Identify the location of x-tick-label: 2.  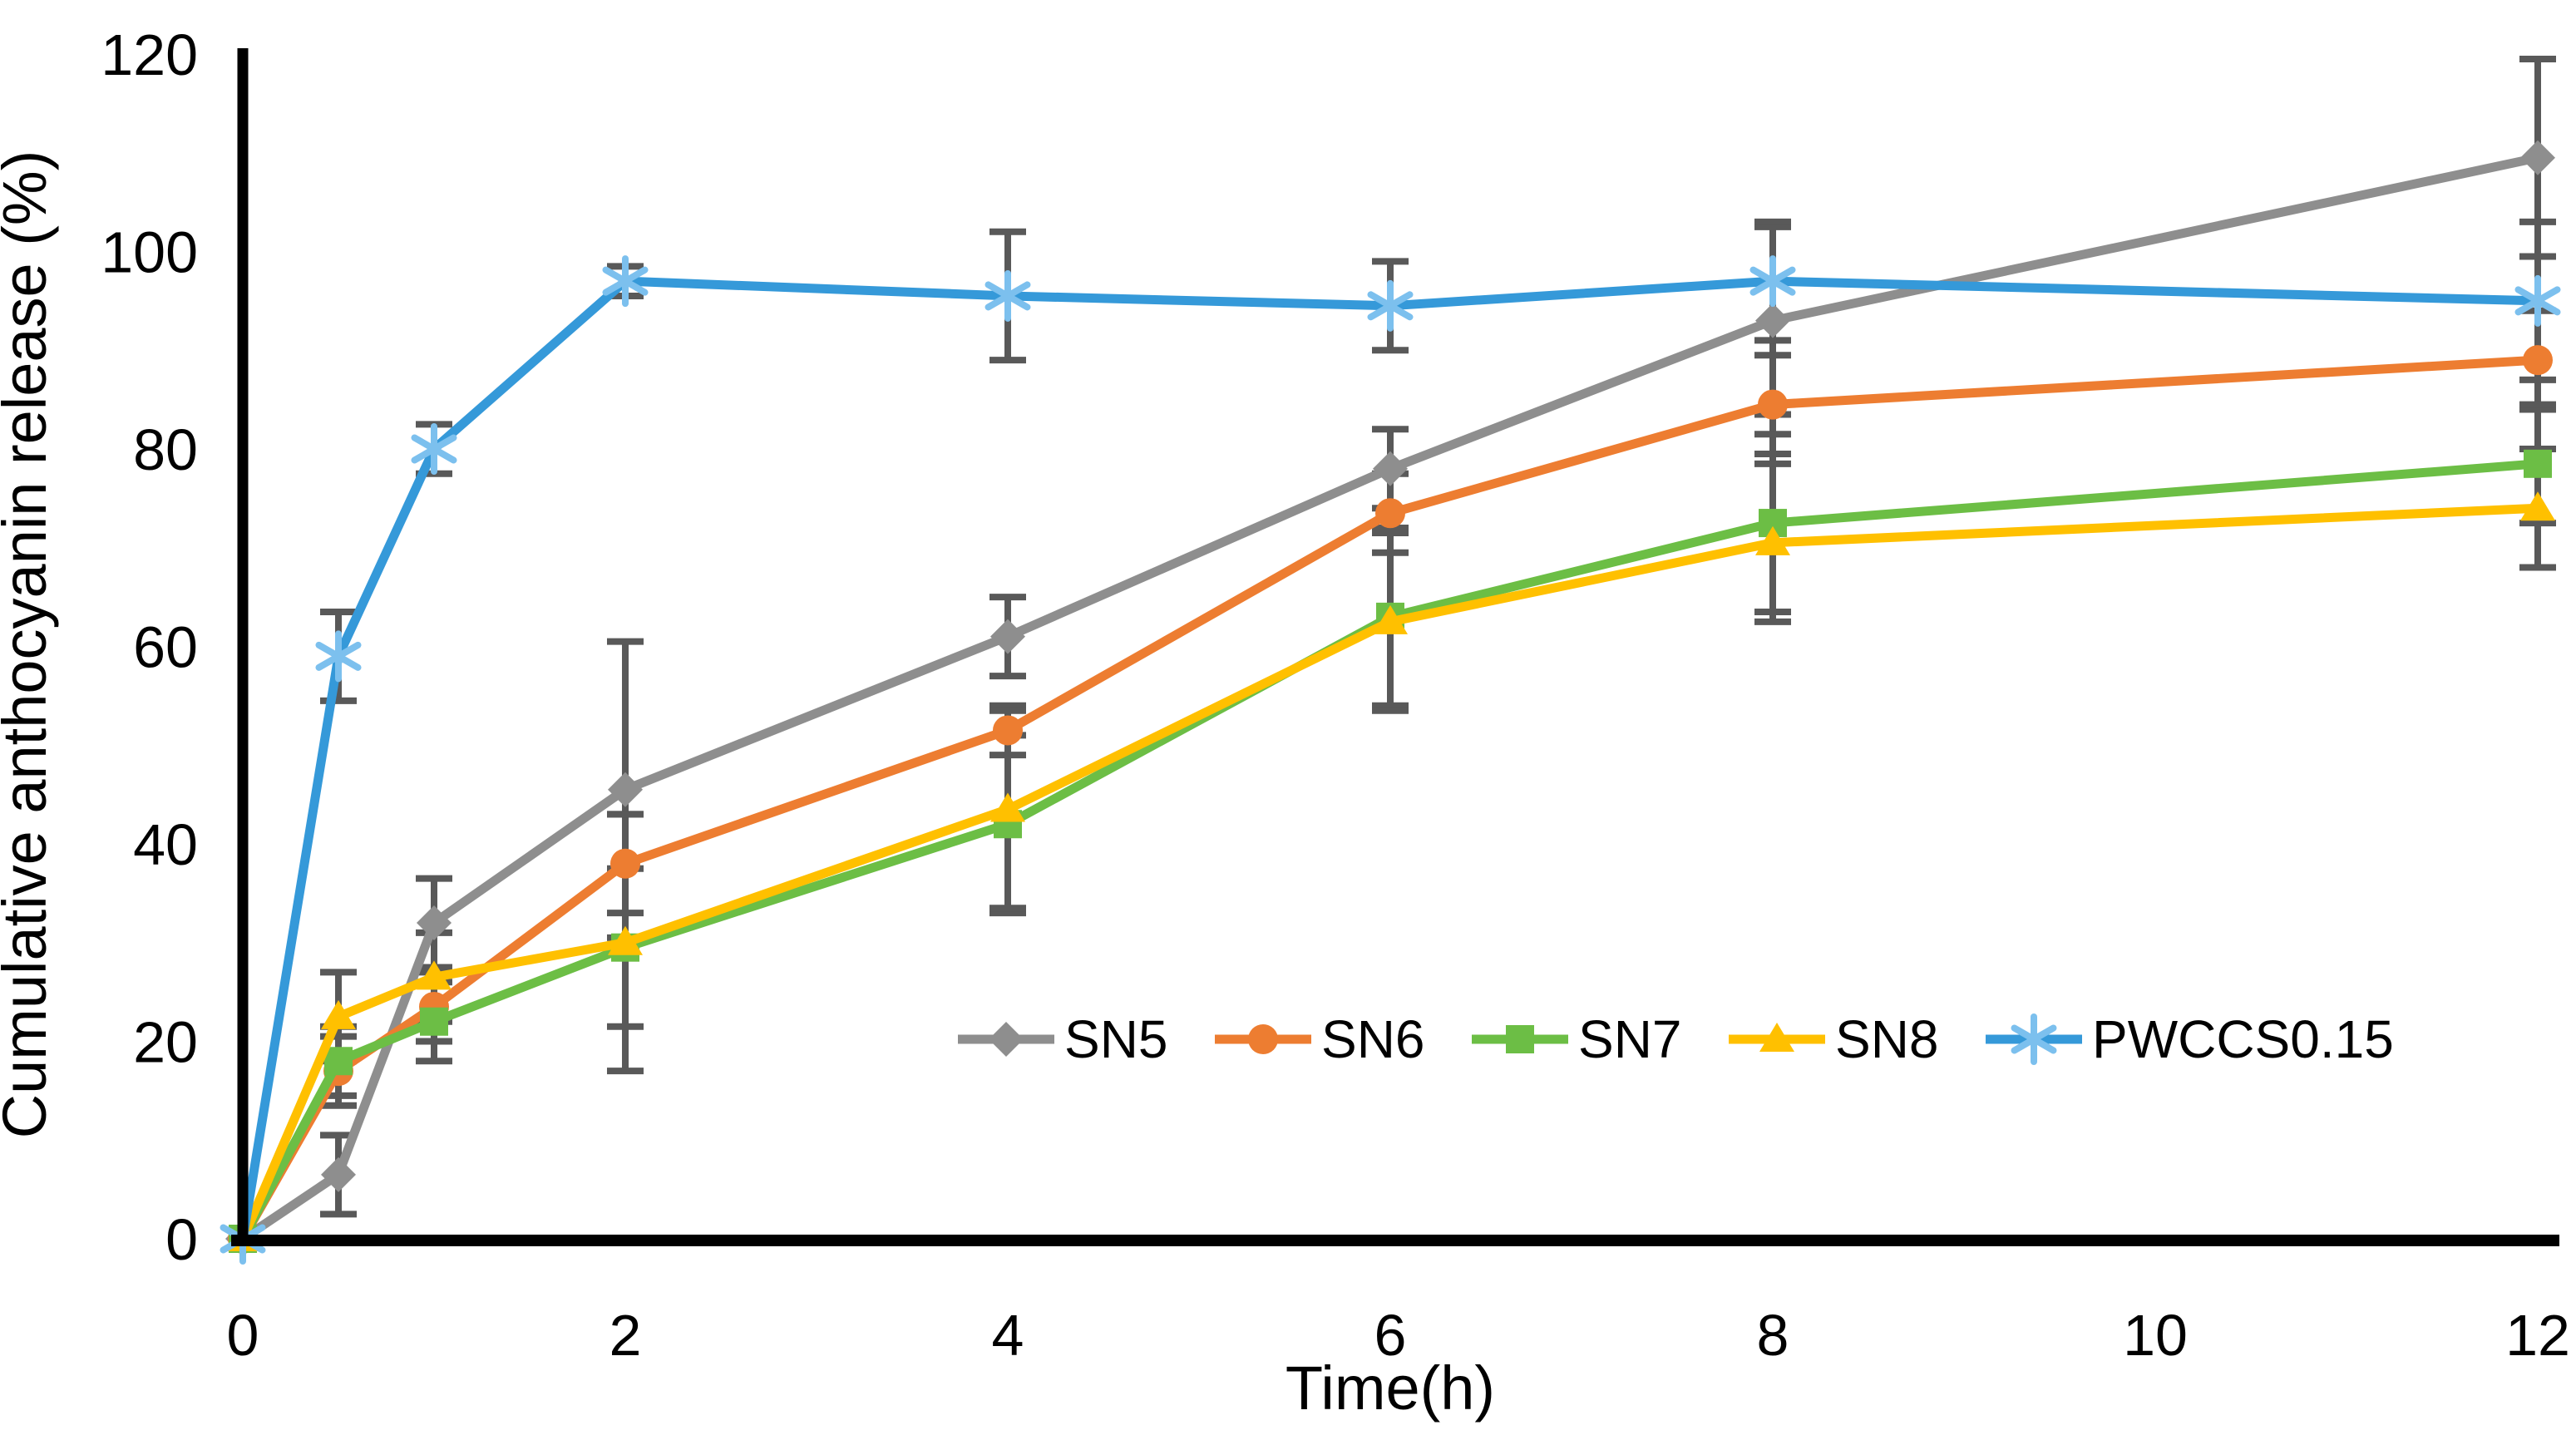
(625, 1335).